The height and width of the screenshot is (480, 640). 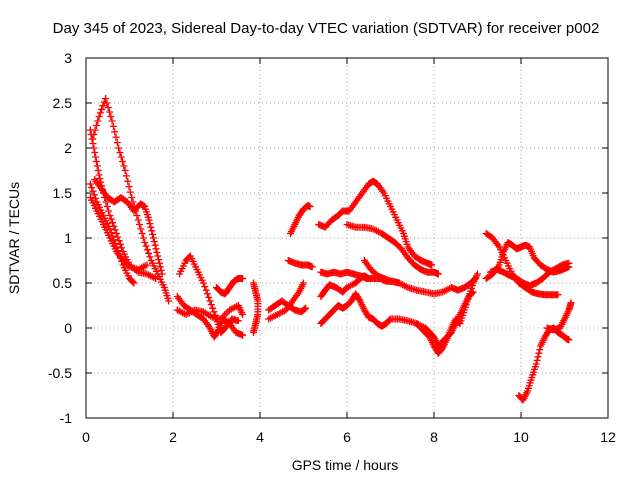 What do you see at coordinates (66, 418) in the screenshot?
I see `y-tick-label: -1` at bounding box center [66, 418].